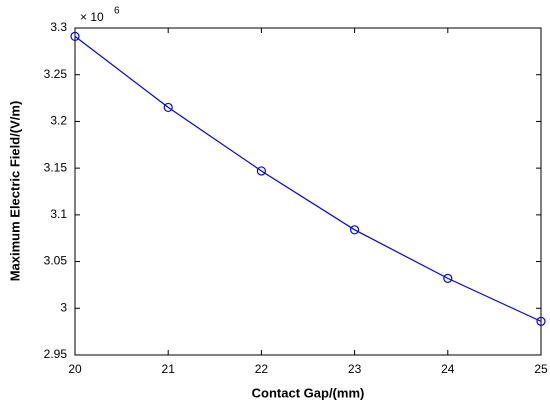 The height and width of the screenshot is (409, 550). I want to click on y-tick-label: 3.3, so click(58, 27).